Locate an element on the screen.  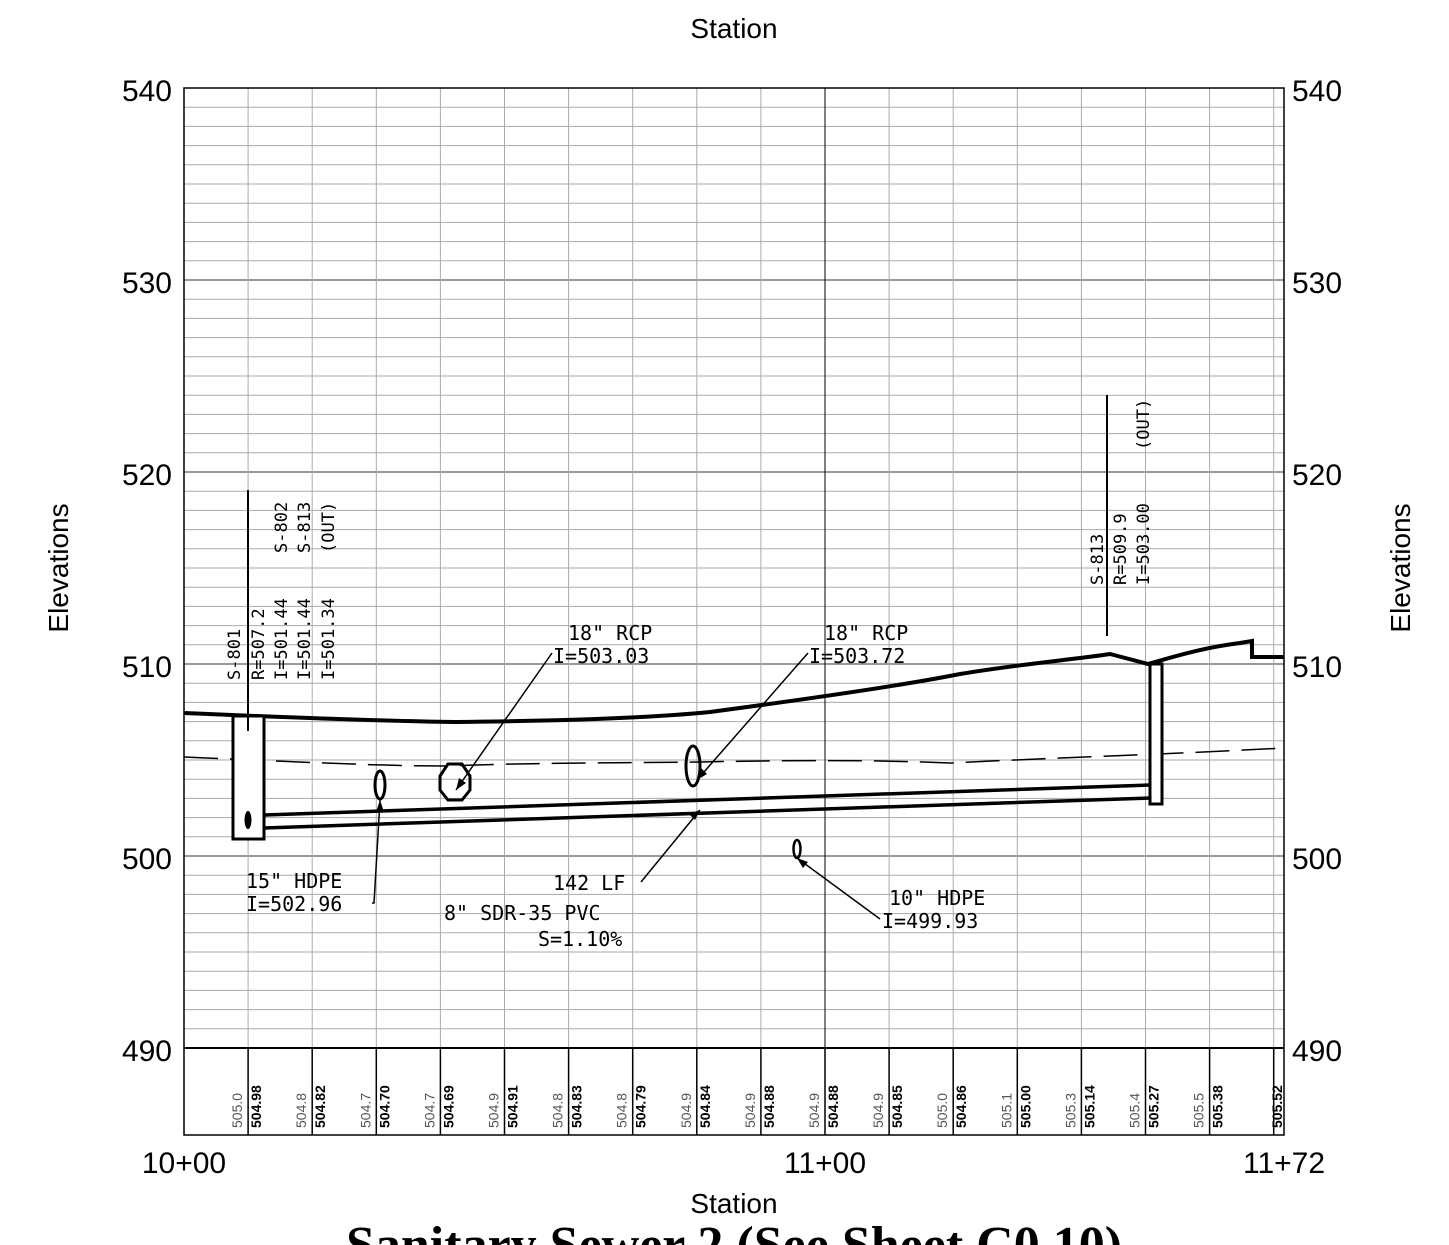
s801-invert-3: I=501.34 is located at coordinates (329, 639).